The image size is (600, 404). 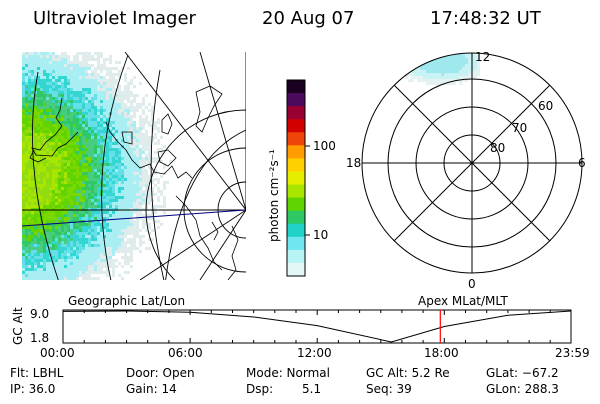 What do you see at coordinates (497, 148) in the screenshot?
I see `polar-lat-label-80: 80` at bounding box center [497, 148].